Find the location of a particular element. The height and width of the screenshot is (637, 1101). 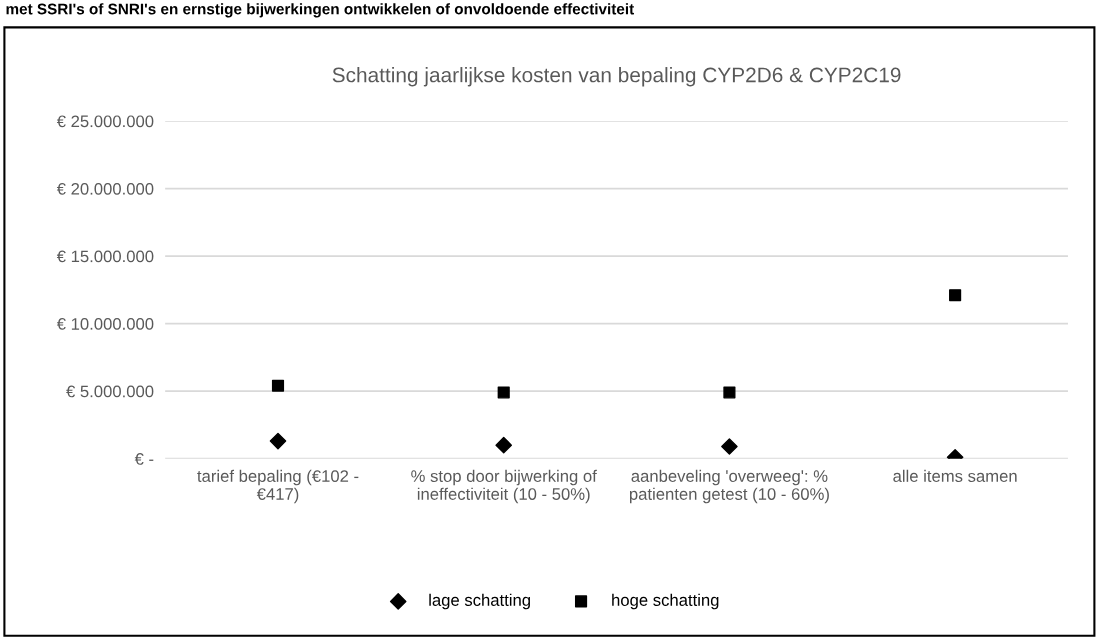

y-tick-label: € 10.000.000 is located at coordinates (105, 324).